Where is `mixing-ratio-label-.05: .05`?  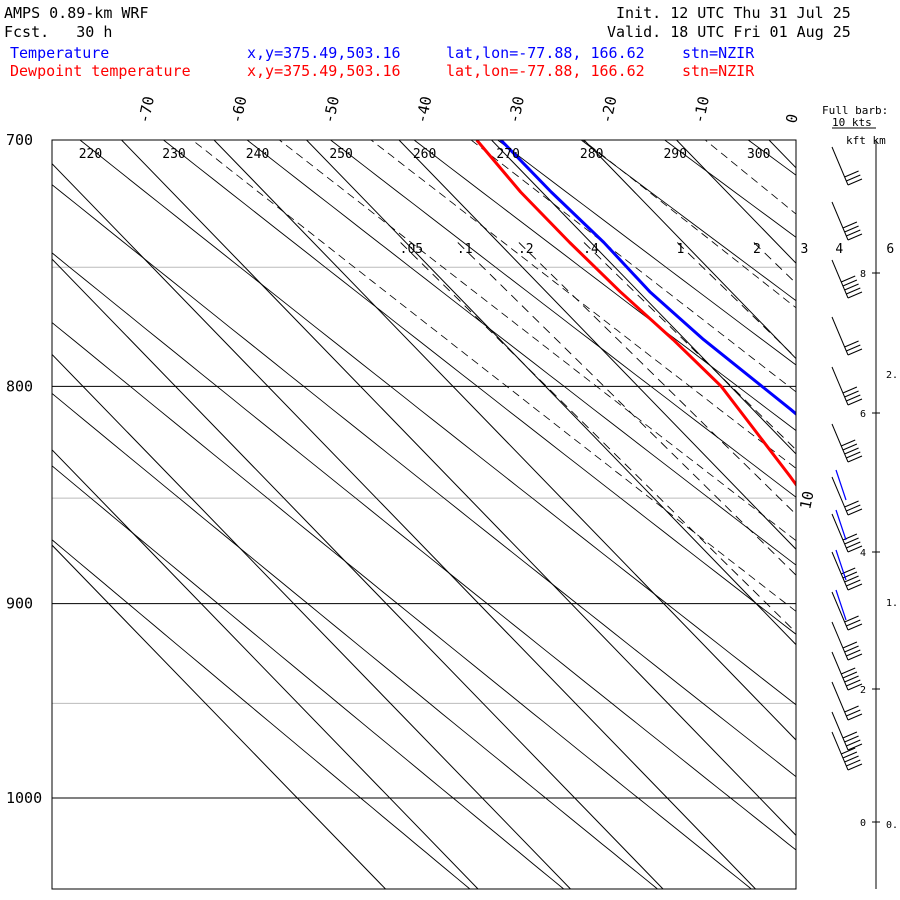
mixing-ratio-label-.05: .05 is located at coordinates (411, 249).